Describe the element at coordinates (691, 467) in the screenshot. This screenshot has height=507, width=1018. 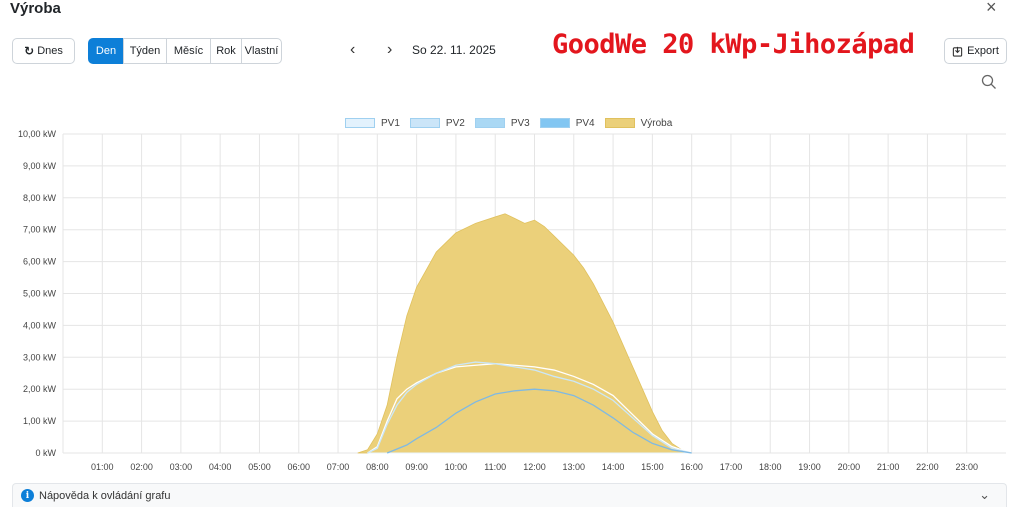
I see `x-tick-label: 16:00` at that location.